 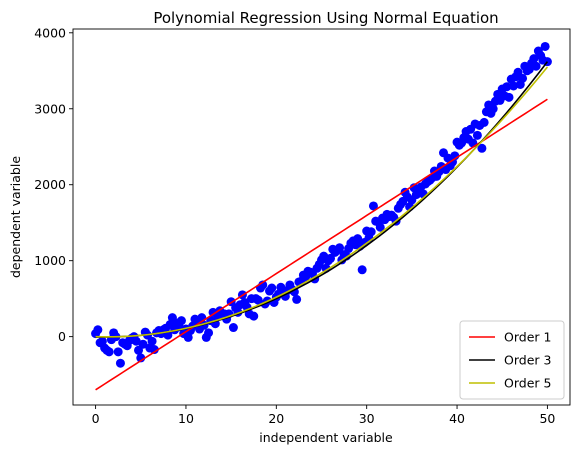 I want to click on y-tick-label: 4000, so click(x=50, y=32).